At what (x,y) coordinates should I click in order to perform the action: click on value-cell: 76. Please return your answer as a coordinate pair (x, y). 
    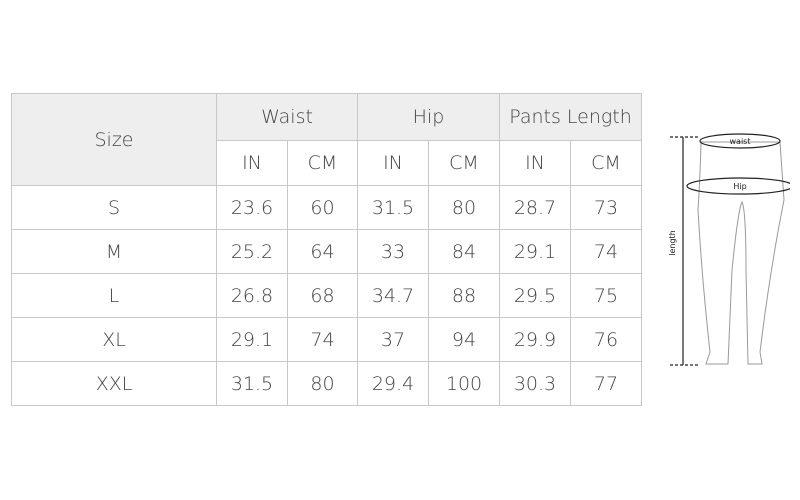
    Looking at the image, I should click on (606, 339).